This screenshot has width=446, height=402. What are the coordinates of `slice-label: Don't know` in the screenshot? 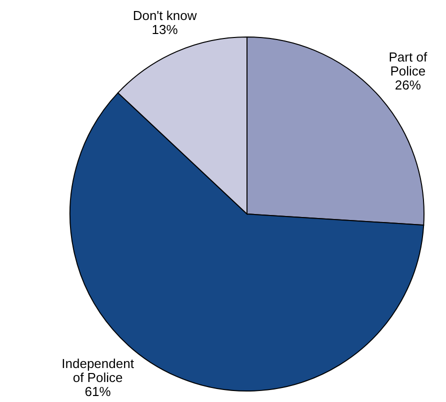 It's located at (165, 16).